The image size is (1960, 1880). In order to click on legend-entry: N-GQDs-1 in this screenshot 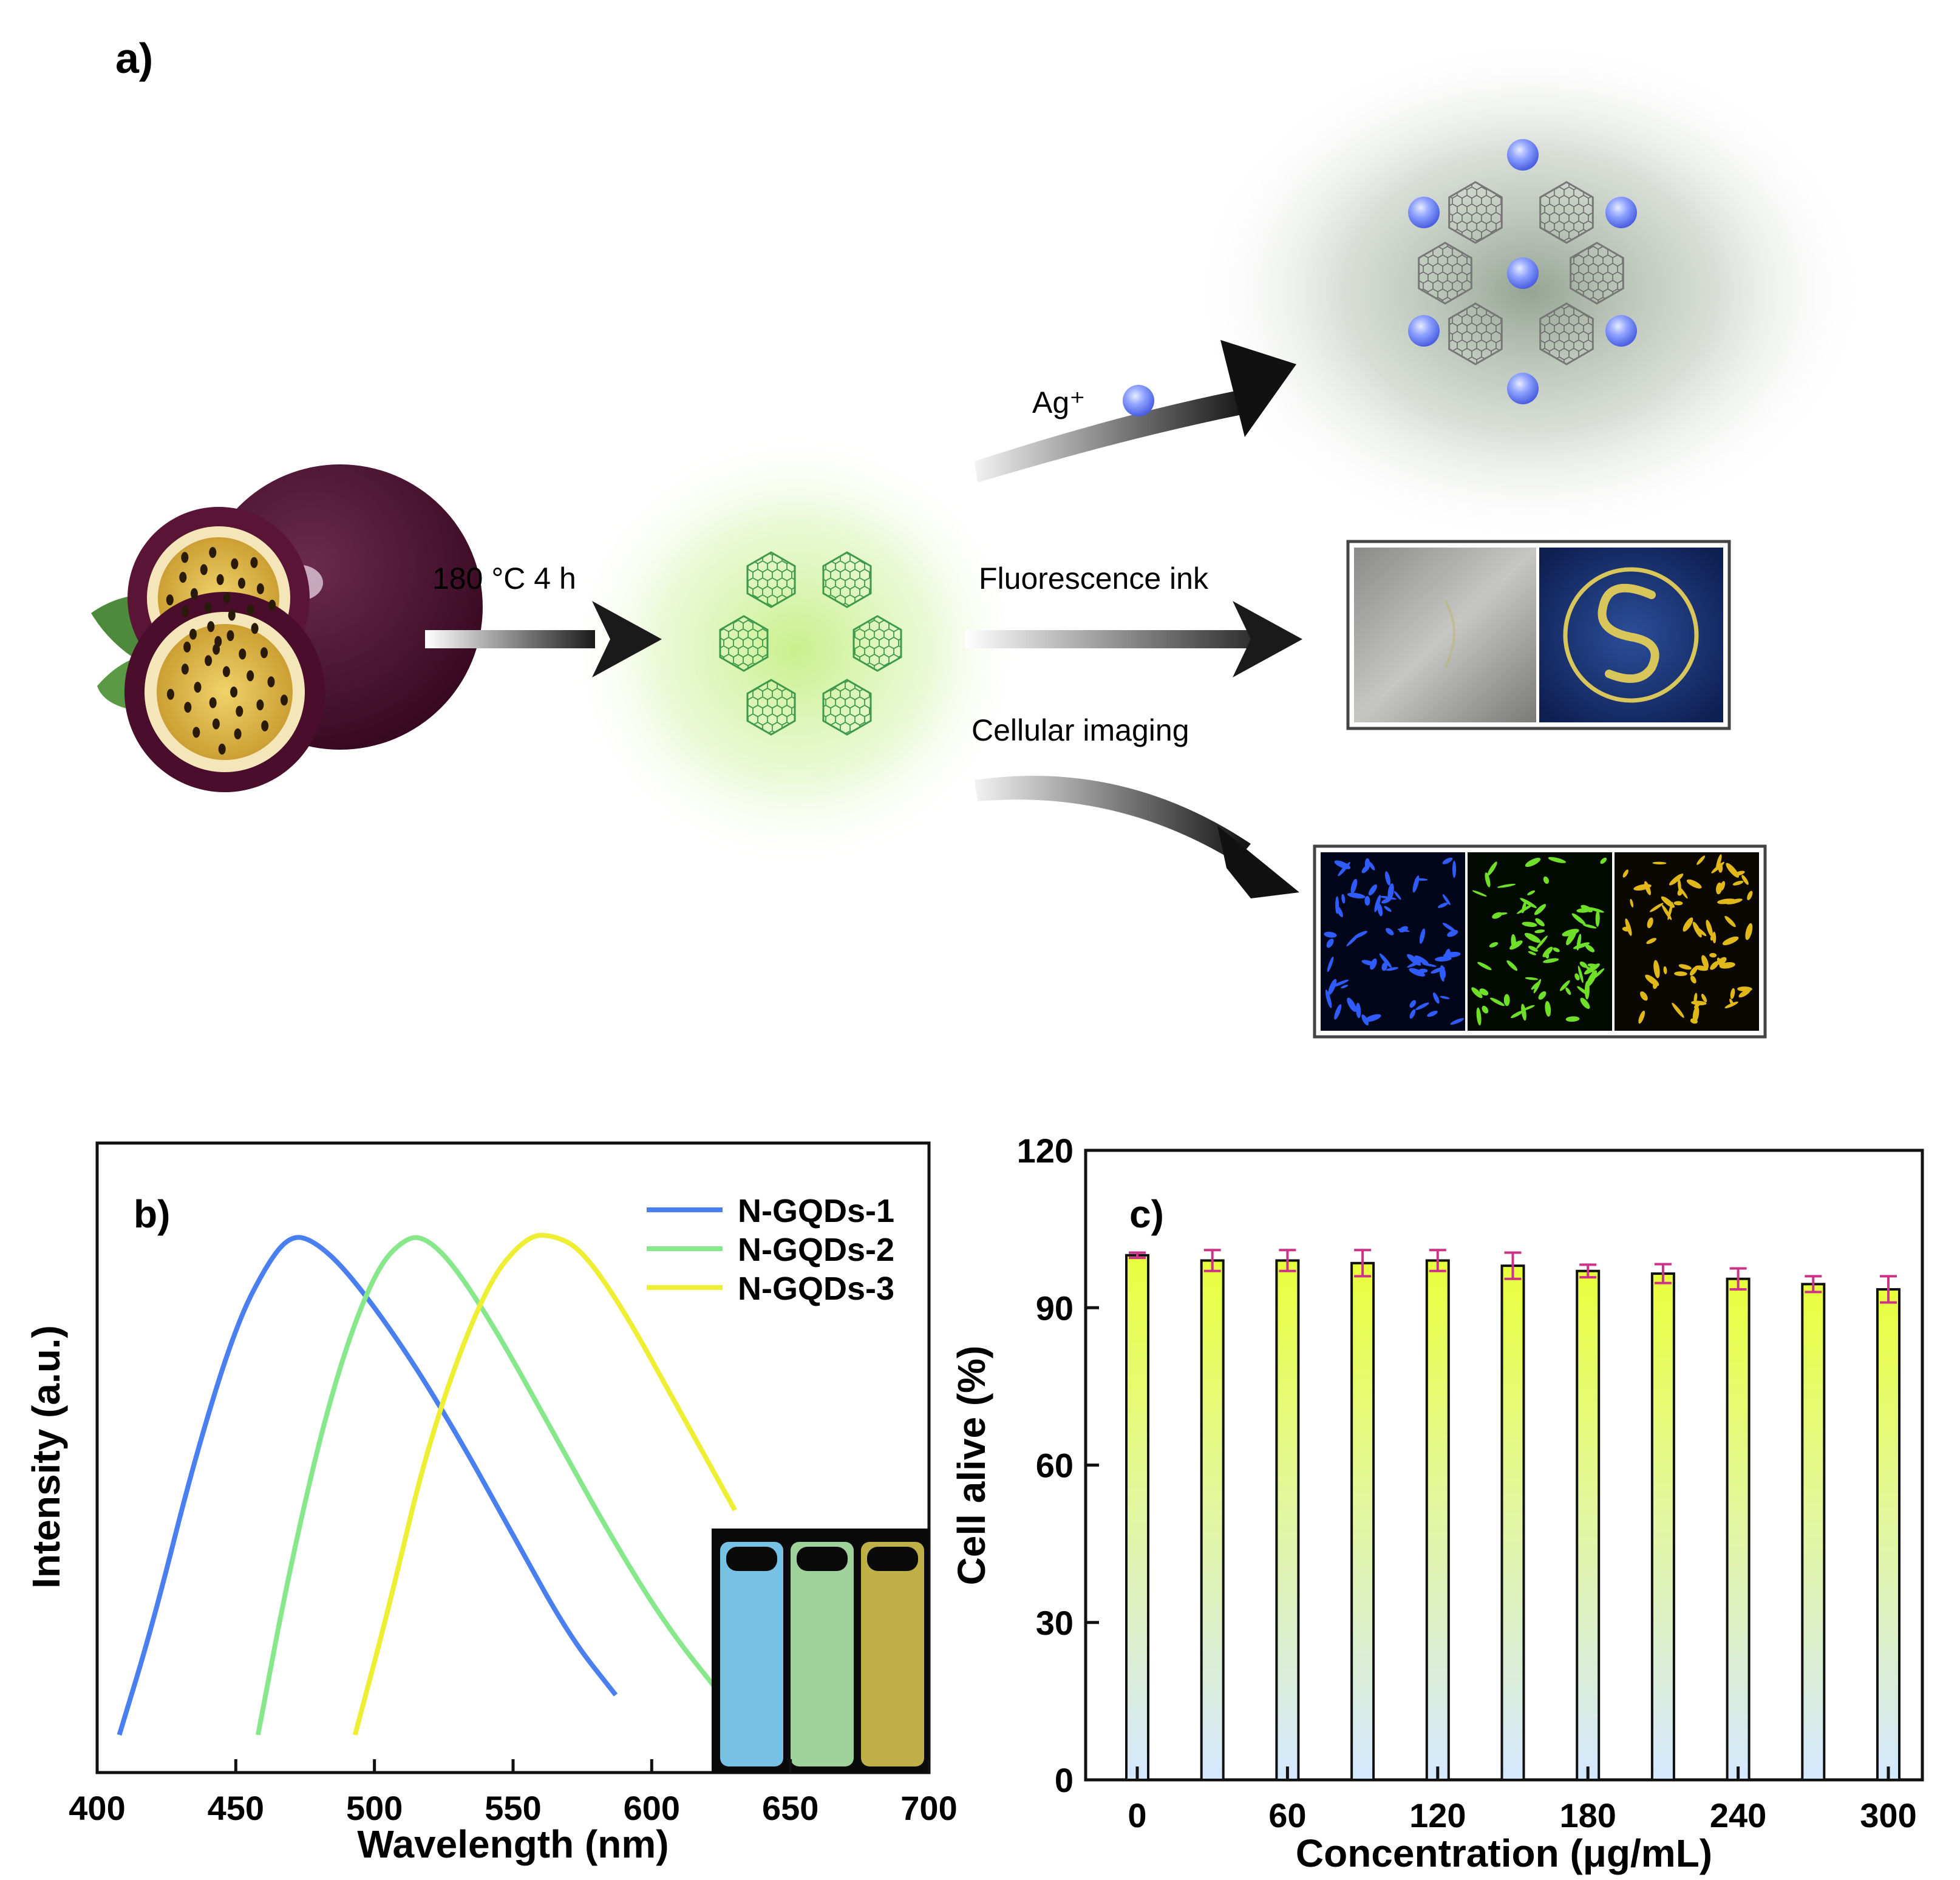, I will do `click(816, 1211)`.